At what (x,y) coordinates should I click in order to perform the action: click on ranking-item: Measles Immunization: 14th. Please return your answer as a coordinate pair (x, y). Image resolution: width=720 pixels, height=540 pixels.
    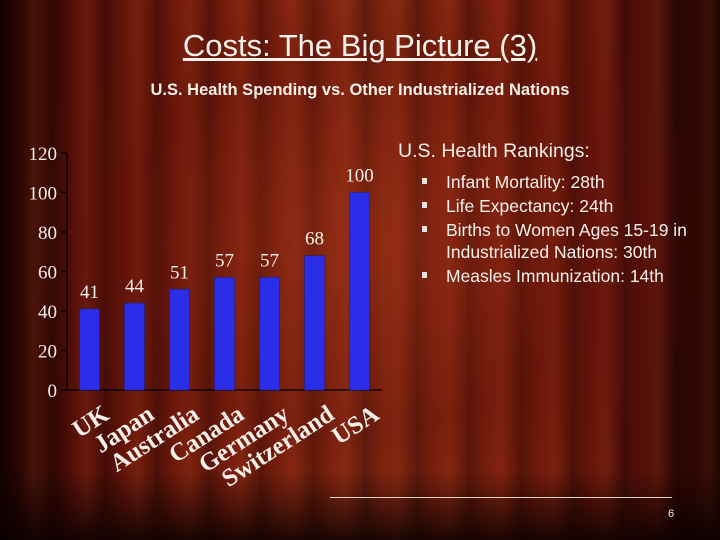
    Looking at the image, I should click on (554, 276).